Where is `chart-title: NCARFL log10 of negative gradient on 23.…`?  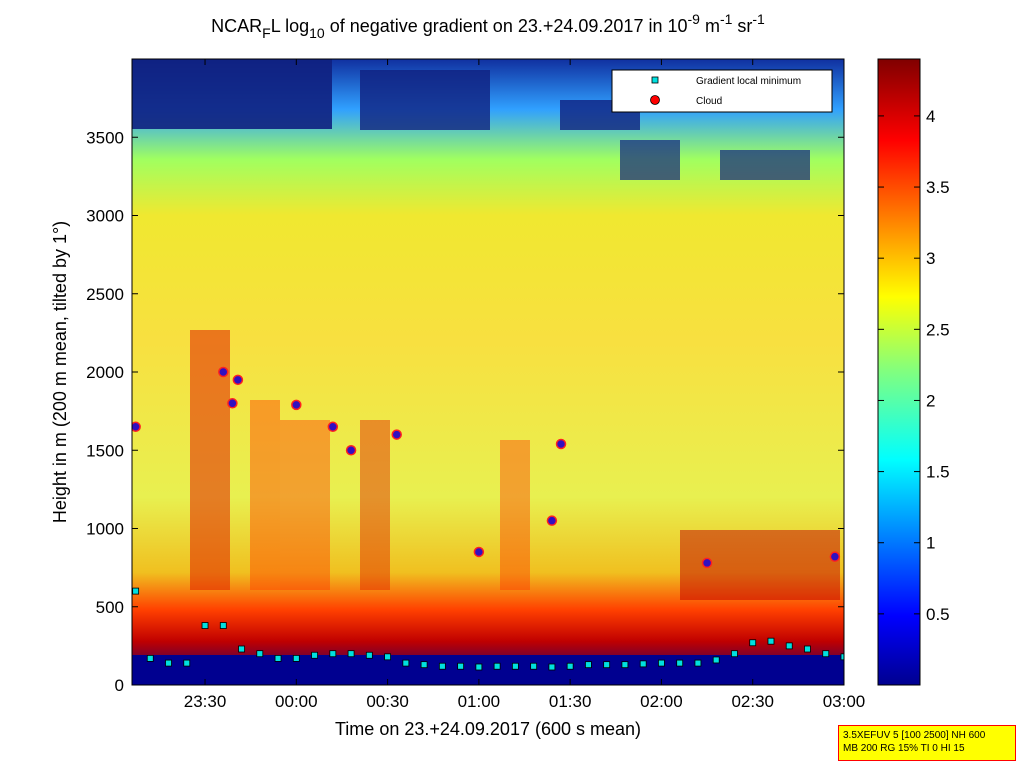
chart-title: NCARFL log10 of negative gradient on 23.… is located at coordinates (488, 26).